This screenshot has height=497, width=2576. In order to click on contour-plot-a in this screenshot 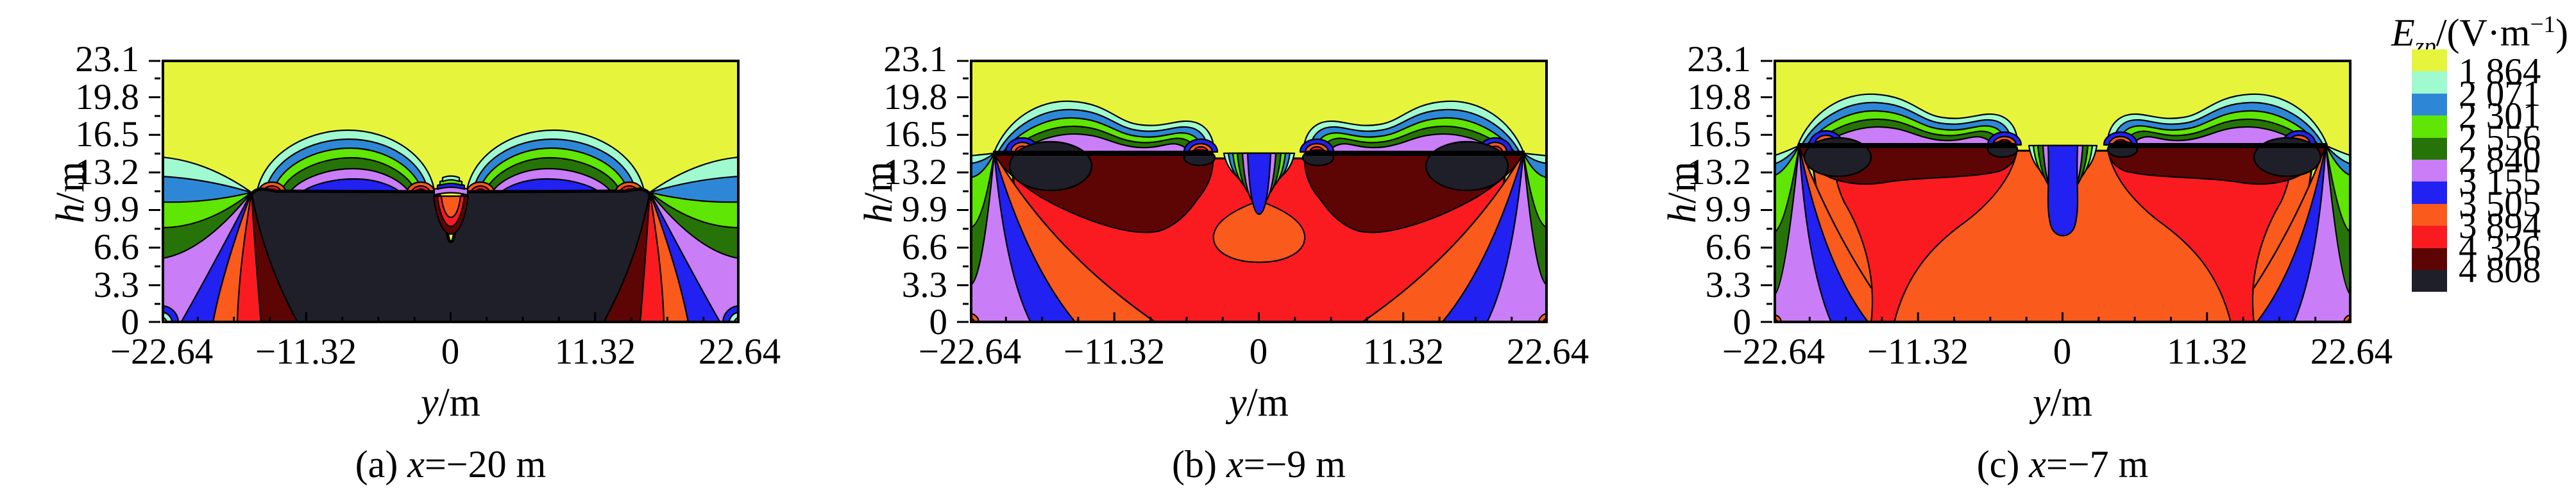, I will do `click(451, 191)`.